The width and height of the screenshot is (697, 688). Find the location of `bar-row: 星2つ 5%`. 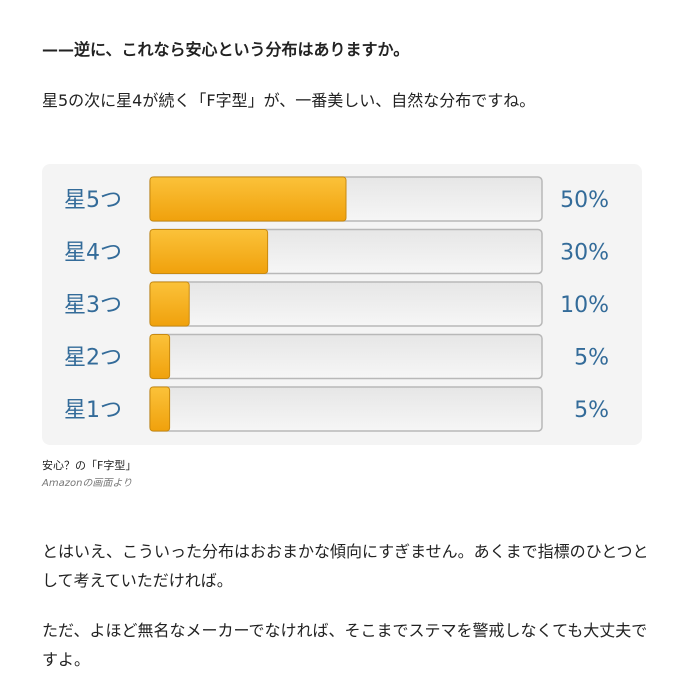

bar-row: 星2つ 5% is located at coordinates (336, 356).